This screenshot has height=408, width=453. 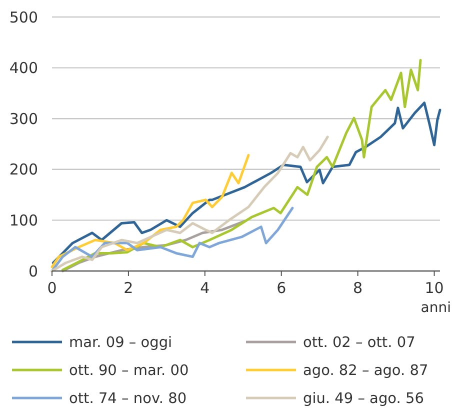 What do you see at coordinates (281, 288) in the screenshot?
I see `x-tick-label: 6` at bounding box center [281, 288].